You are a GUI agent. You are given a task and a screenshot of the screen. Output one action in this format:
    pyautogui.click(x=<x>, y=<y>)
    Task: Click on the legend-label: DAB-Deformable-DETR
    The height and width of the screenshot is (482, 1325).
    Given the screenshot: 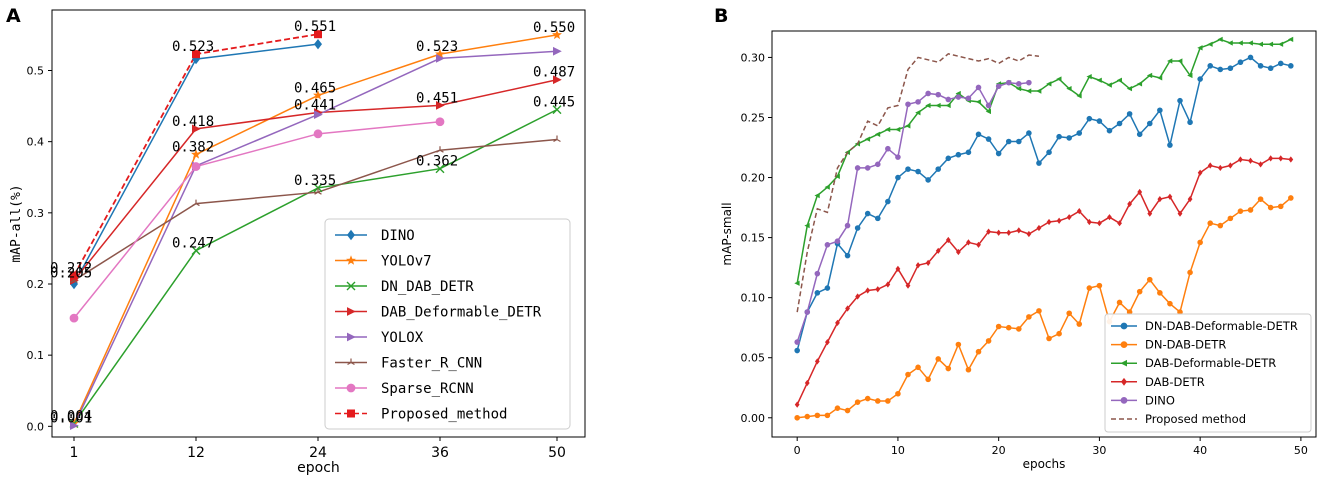 What is the action you would take?
    pyautogui.click(x=1210, y=363)
    